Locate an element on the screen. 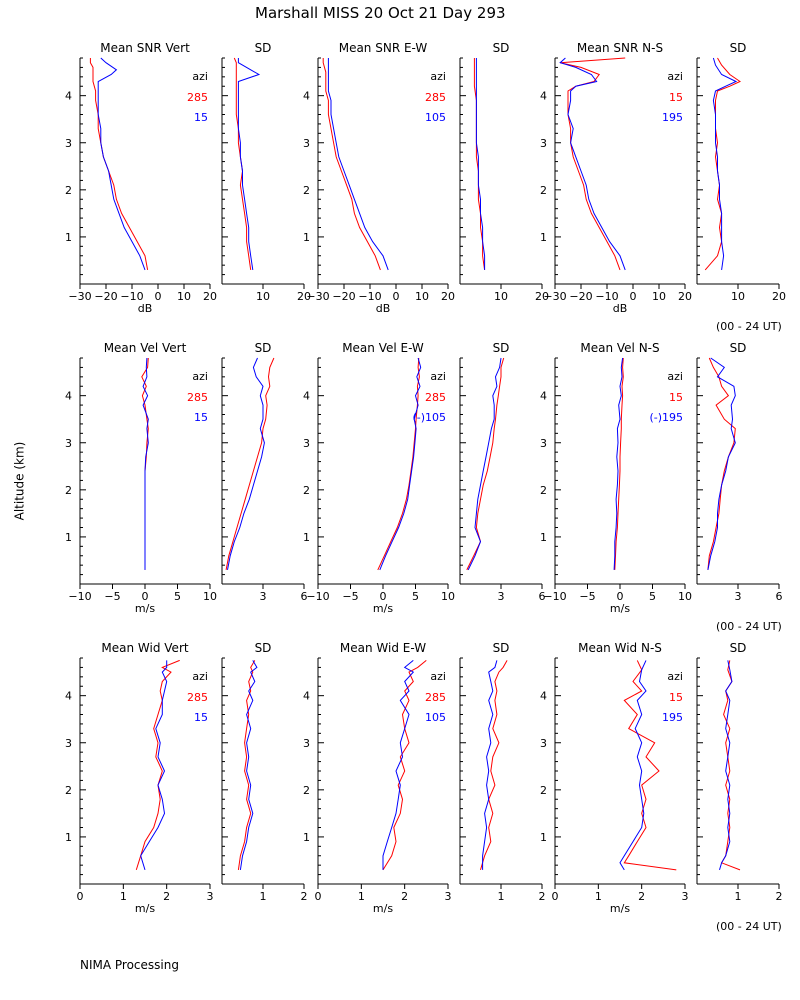 This screenshot has width=800, height=1000. legend-entry-r3c1: 285 is located at coordinates (197, 697).